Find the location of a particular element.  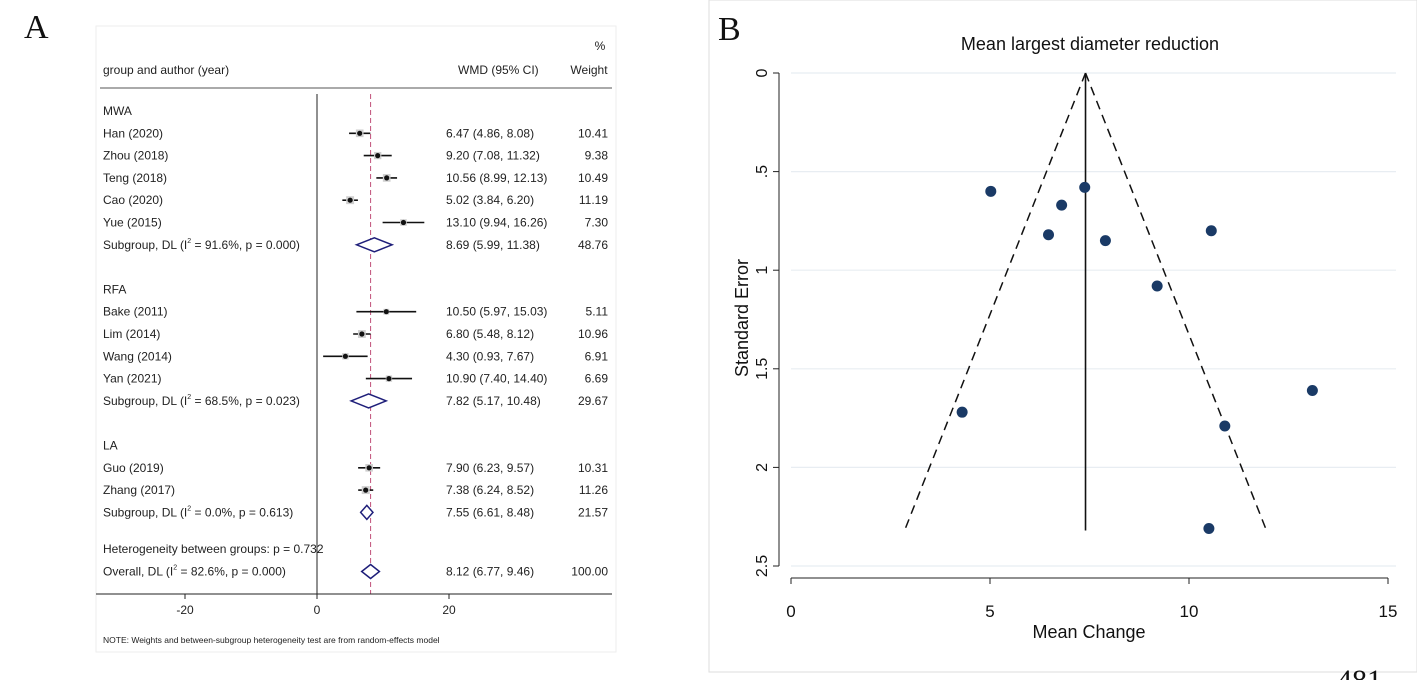

panel-b-label: B is located at coordinates (729, 29).